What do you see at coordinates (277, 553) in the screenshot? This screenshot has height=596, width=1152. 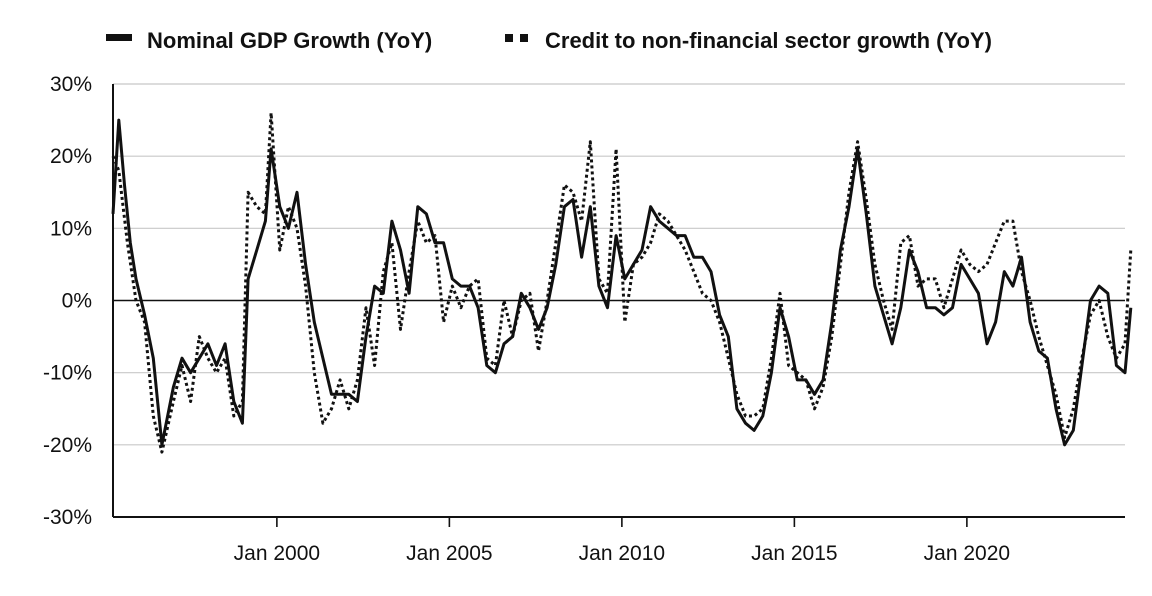 I see `x-tick-label: Jan 2000` at bounding box center [277, 553].